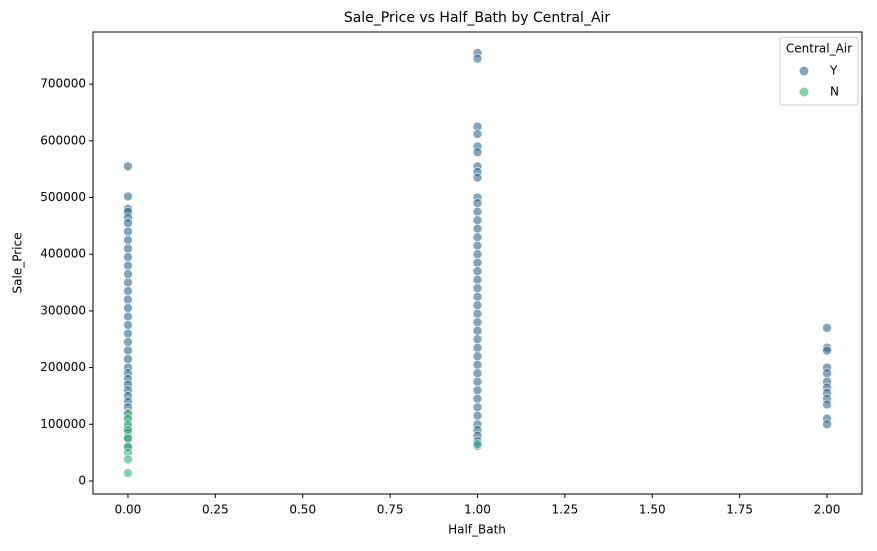 The height and width of the screenshot is (551, 877). What do you see at coordinates (477, 18) in the screenshot?
I see `chart-title: Sale_Price vs Half_Bath by Central_Air` at bounding box center [477, 18].